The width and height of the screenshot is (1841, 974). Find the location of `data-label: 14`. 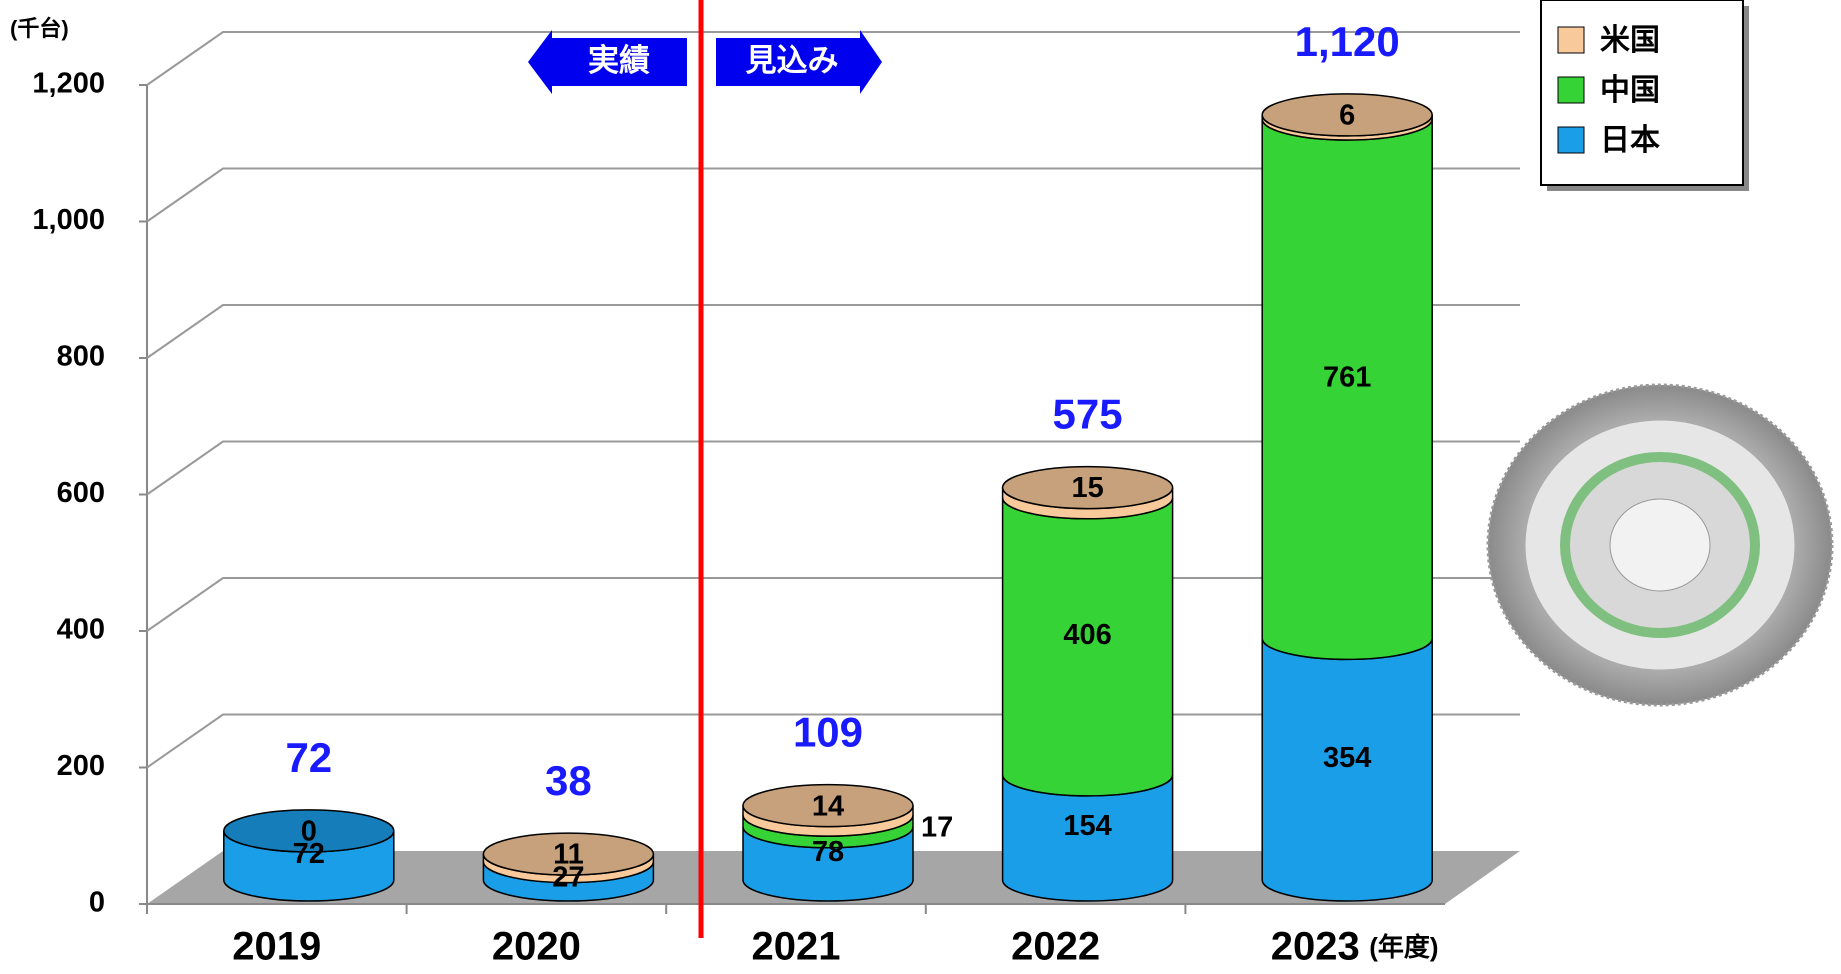

data-label: 14 is located at coordinates (828, 806).